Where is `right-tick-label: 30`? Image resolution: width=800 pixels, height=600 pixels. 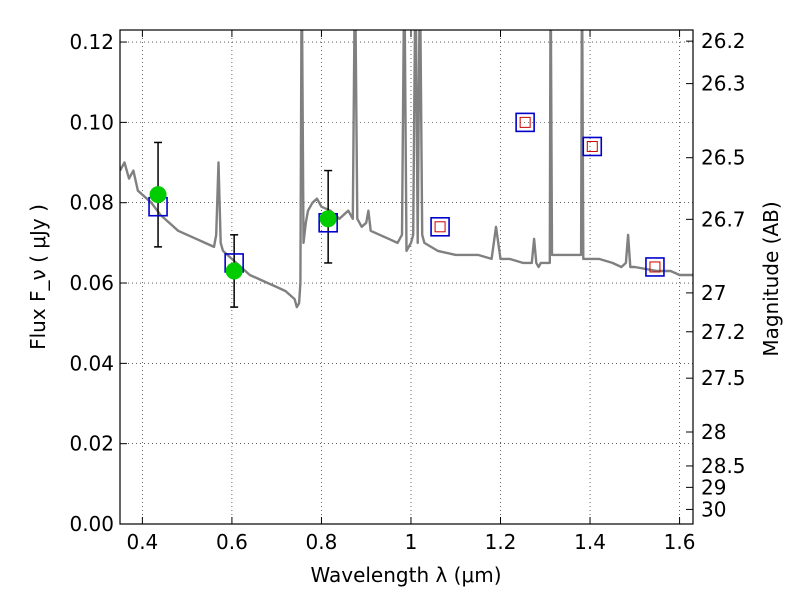
right-tick-label: 30 is located at coordinates (713, 509).